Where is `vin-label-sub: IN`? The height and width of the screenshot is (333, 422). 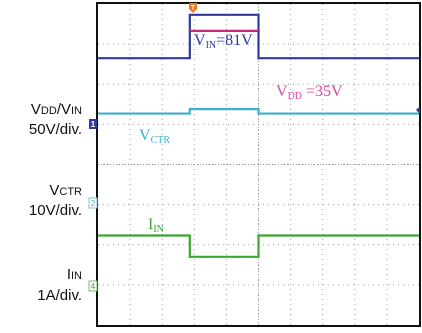
vin-label-sub: IN is located at coordinates (76, 111).